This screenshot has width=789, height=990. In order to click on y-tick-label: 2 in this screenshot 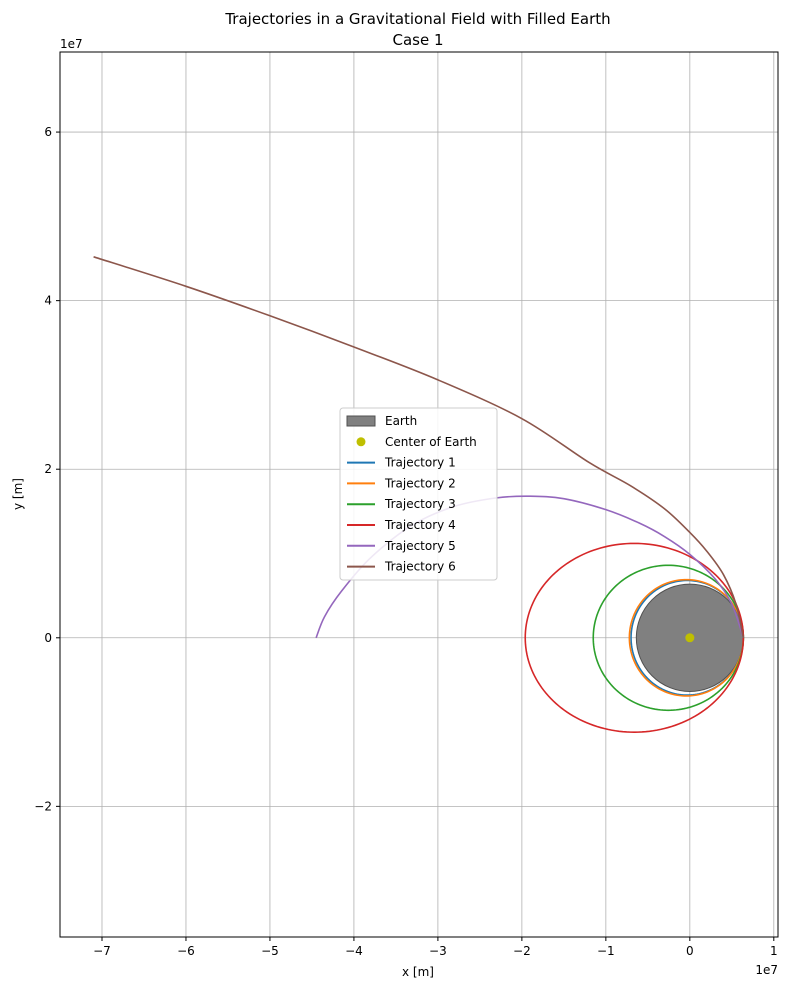, I will do `click(48, 469)`.